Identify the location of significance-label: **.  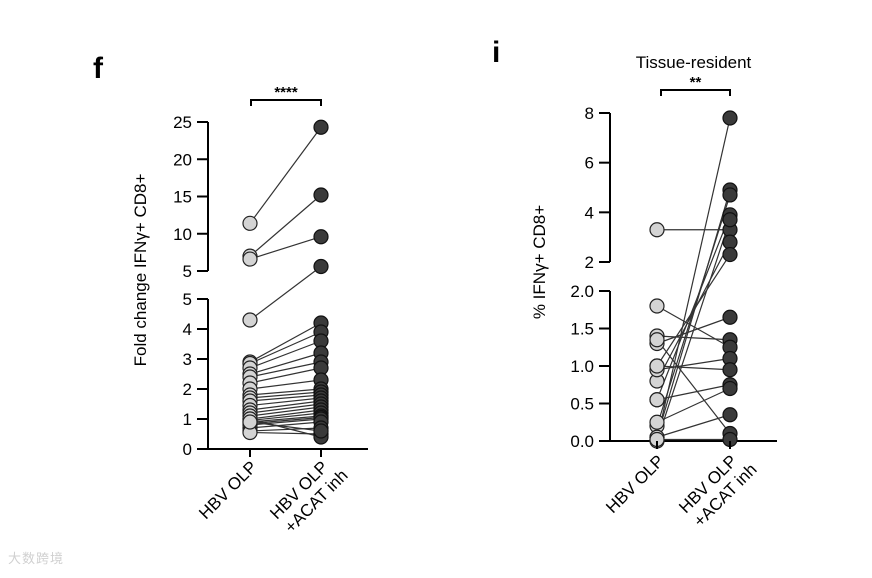
(696, 82).